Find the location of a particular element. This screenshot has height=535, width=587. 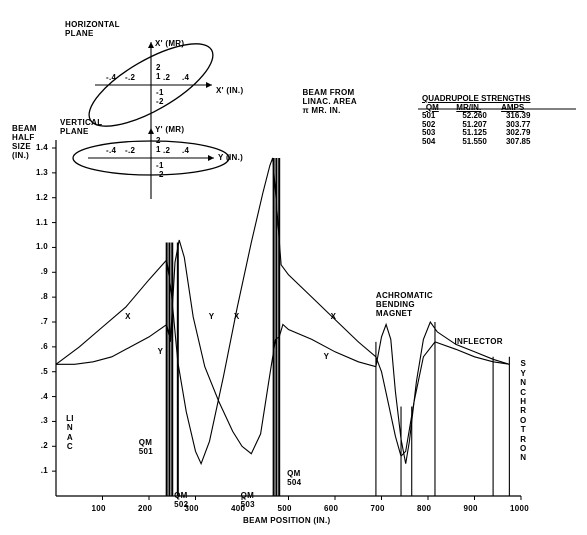

annotation-label: QM 502 is located at coordinates (181, 500).